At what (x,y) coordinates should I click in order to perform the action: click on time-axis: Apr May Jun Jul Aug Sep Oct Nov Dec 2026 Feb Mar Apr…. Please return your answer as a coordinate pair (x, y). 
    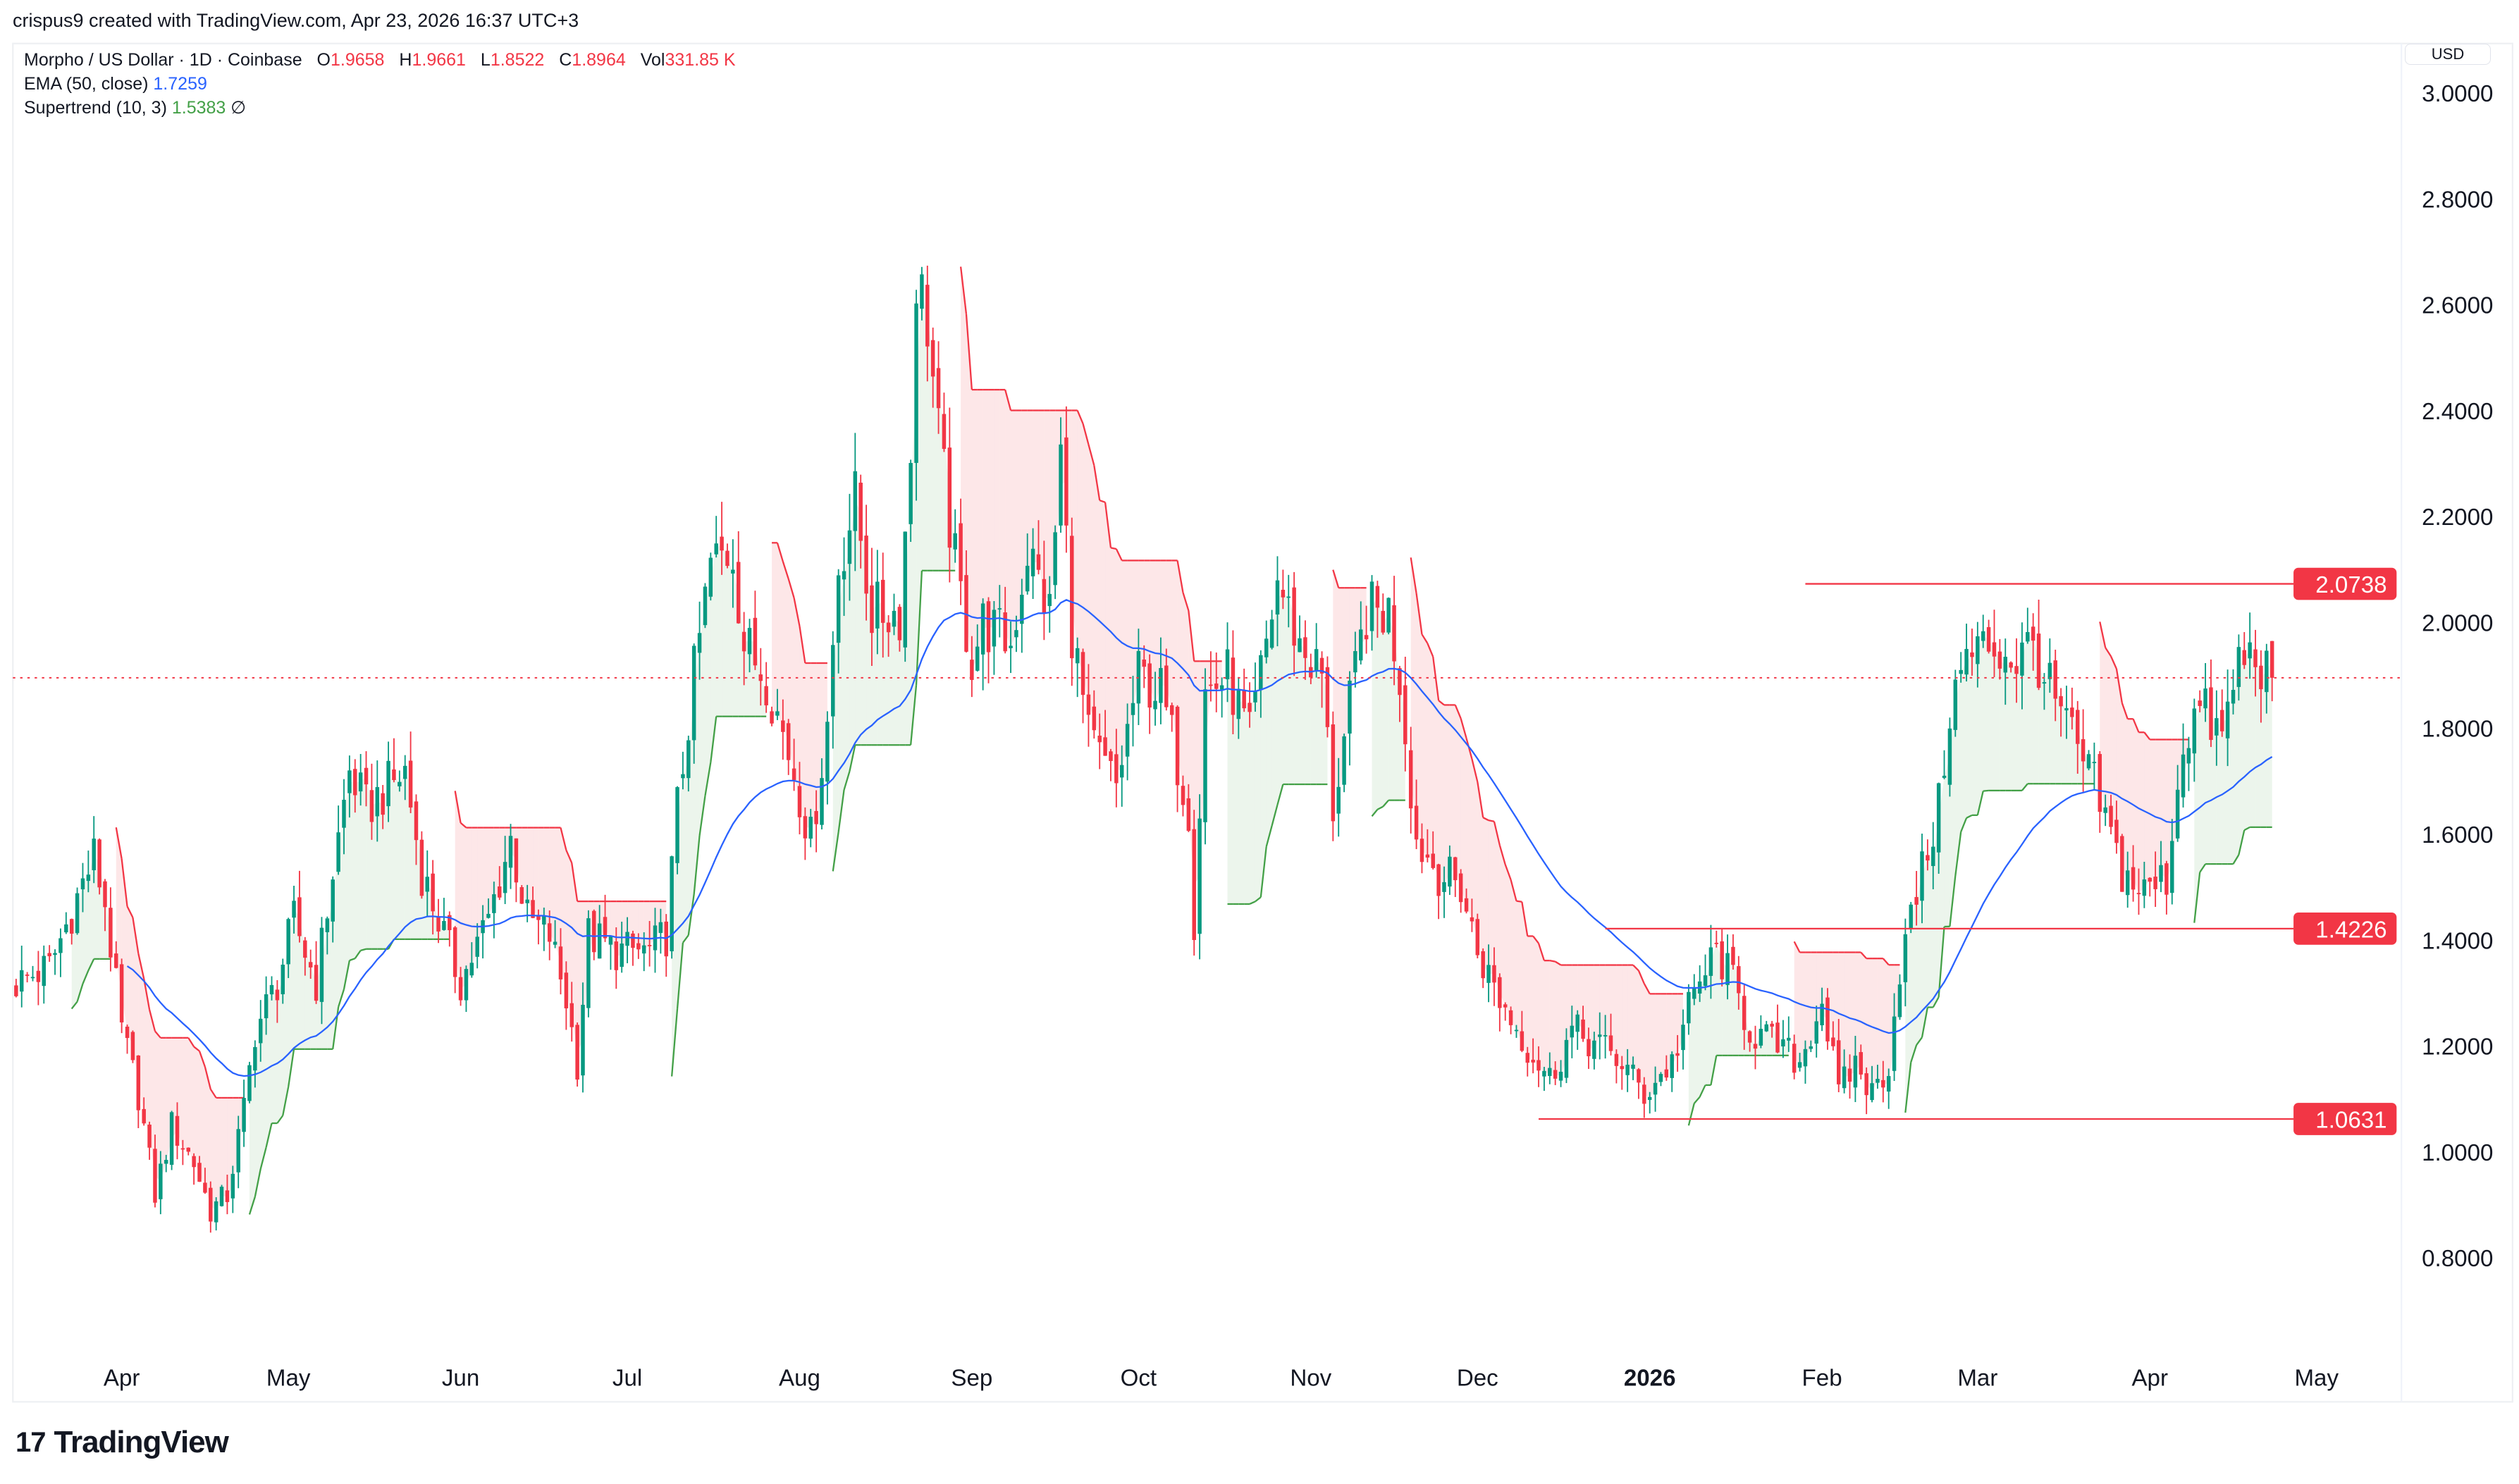
    Looking at the image, I should click on (1221, 1379).